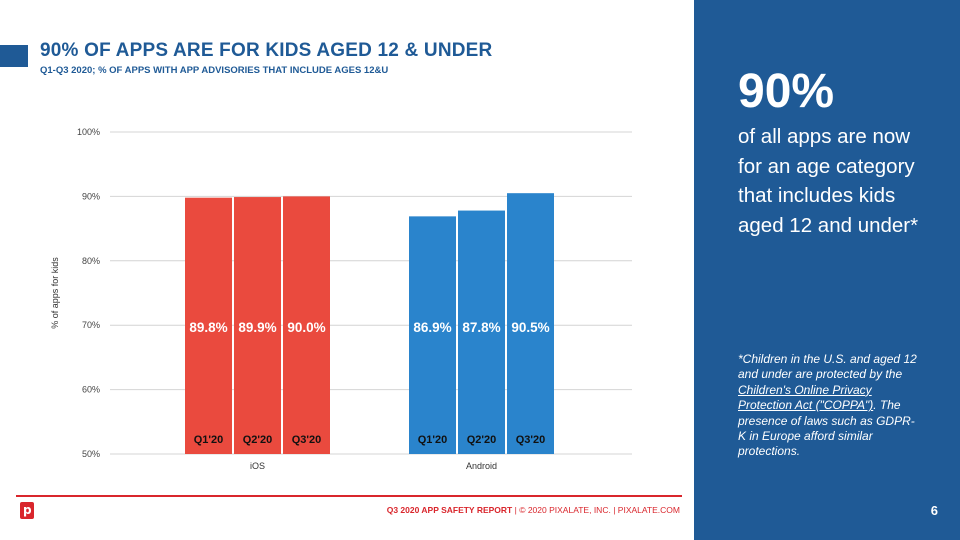  I want to click on page-title: 90% OF APPS ARE FOR KIDS AGED 12 & UNDER, so click(266, 50).